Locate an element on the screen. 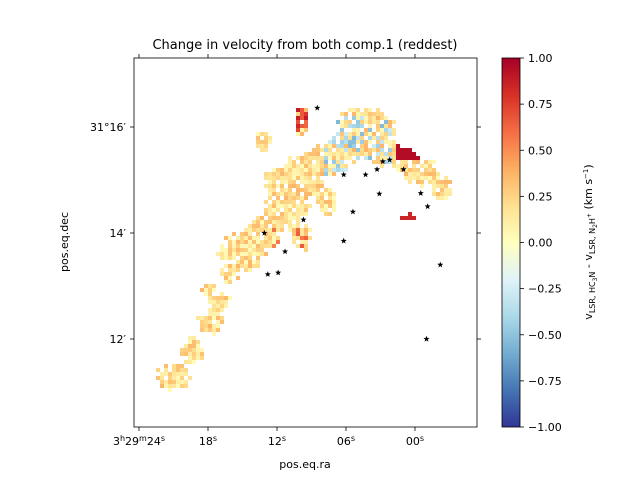  y-tick-label: 14′ is located at coordinates (118, 233).